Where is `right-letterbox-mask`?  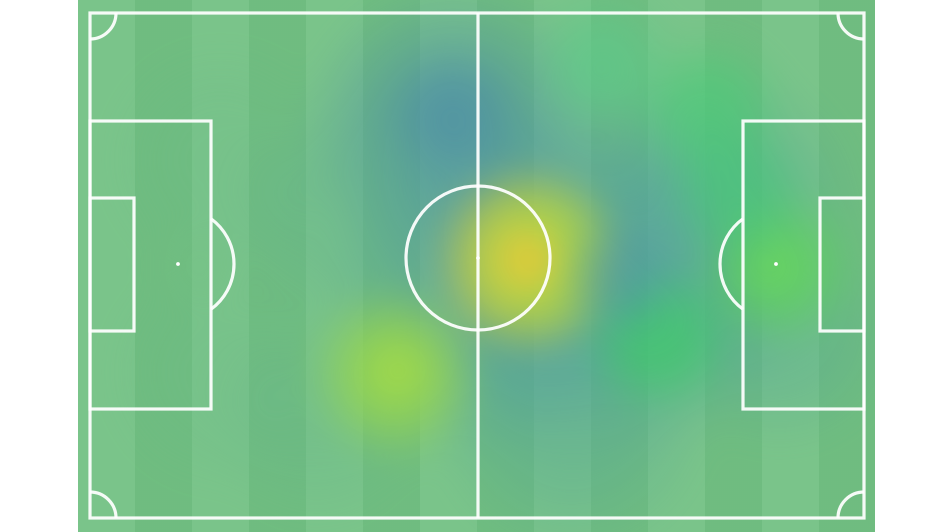 right-letterbox-mask is located at coordinates (910, 266).